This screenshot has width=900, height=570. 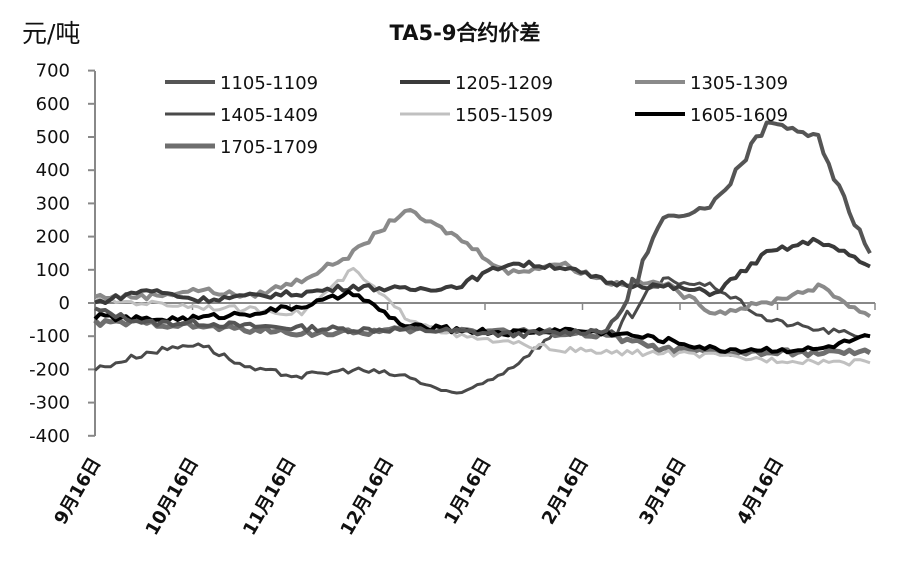 What do you see at coordinates (504, 115) in the screenshot?
I see `legend-label: 1505-1509` at bounding box center [504, 115].